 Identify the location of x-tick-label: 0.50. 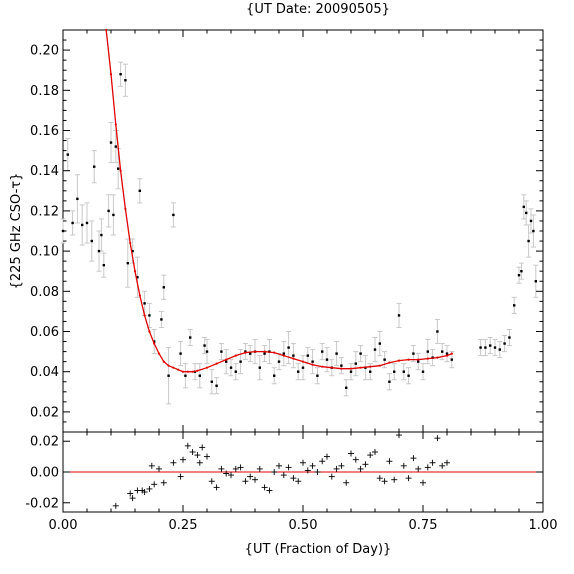
(303, 525).